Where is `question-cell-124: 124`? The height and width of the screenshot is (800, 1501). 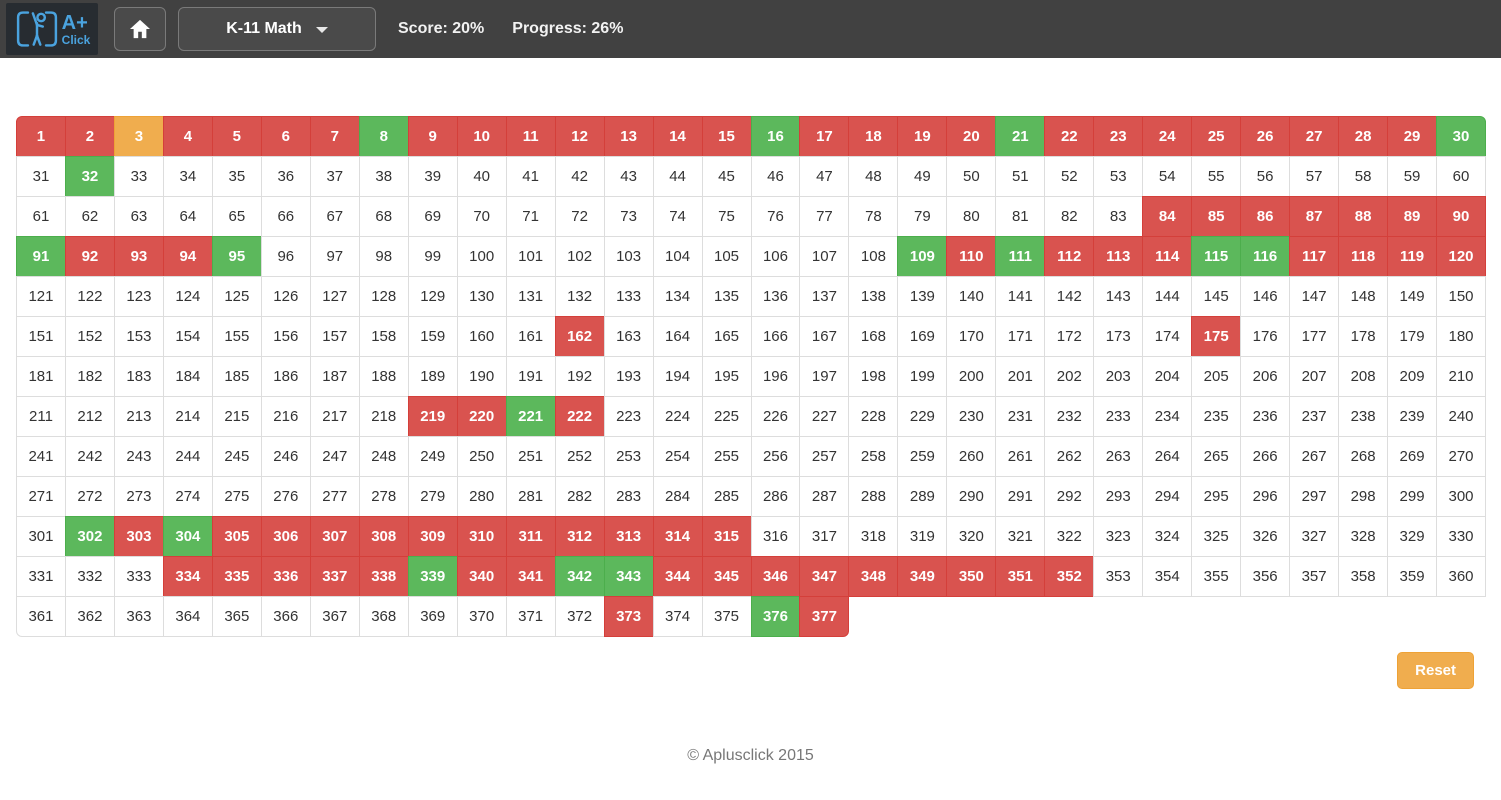 question-cell-124: 124 is located at coordinates (187, 296).